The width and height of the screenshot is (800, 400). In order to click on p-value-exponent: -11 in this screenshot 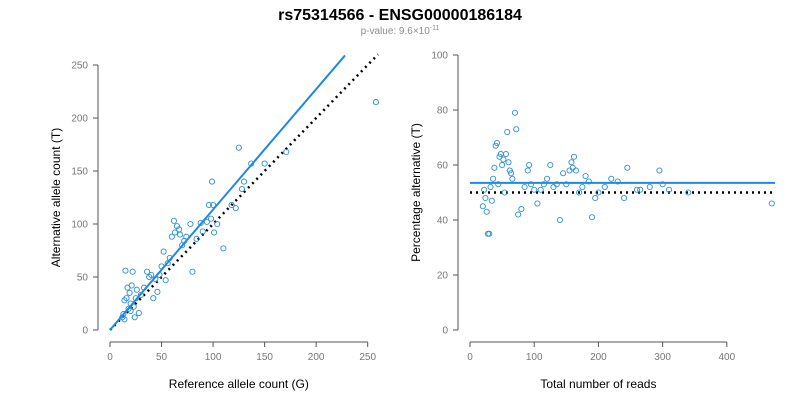, I will do `click(435, 28)`.